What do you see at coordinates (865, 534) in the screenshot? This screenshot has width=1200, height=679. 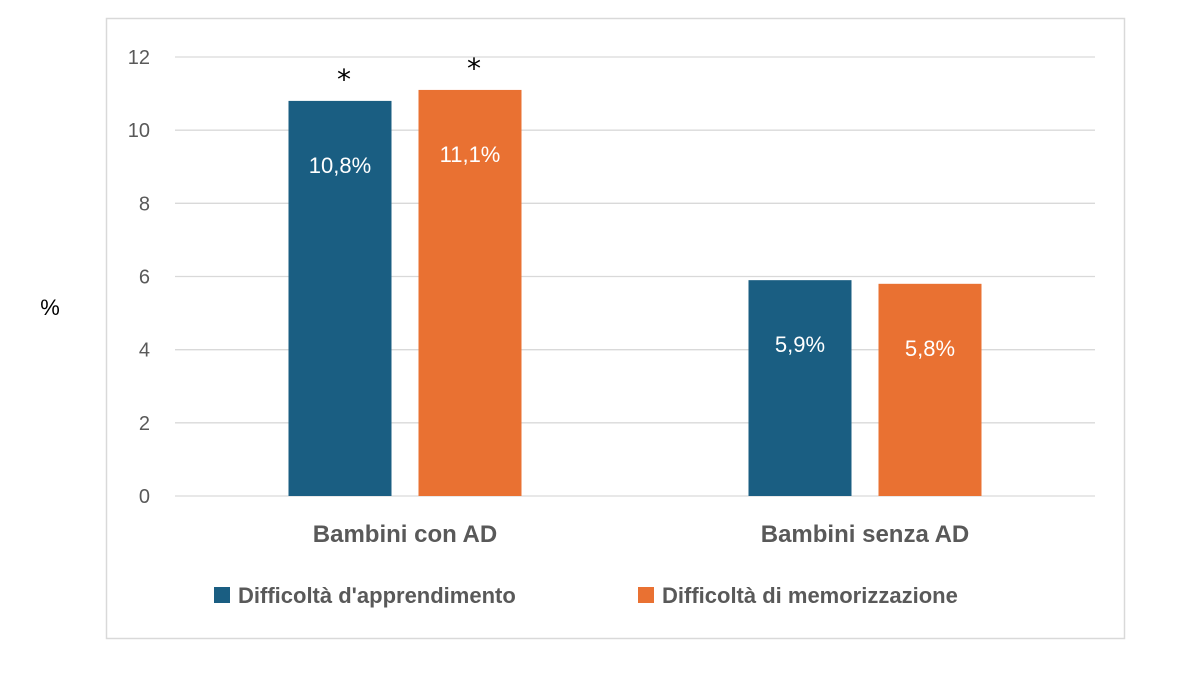 I see `x-category-label: Bambini senza AD` at bounding box center [865, 534].